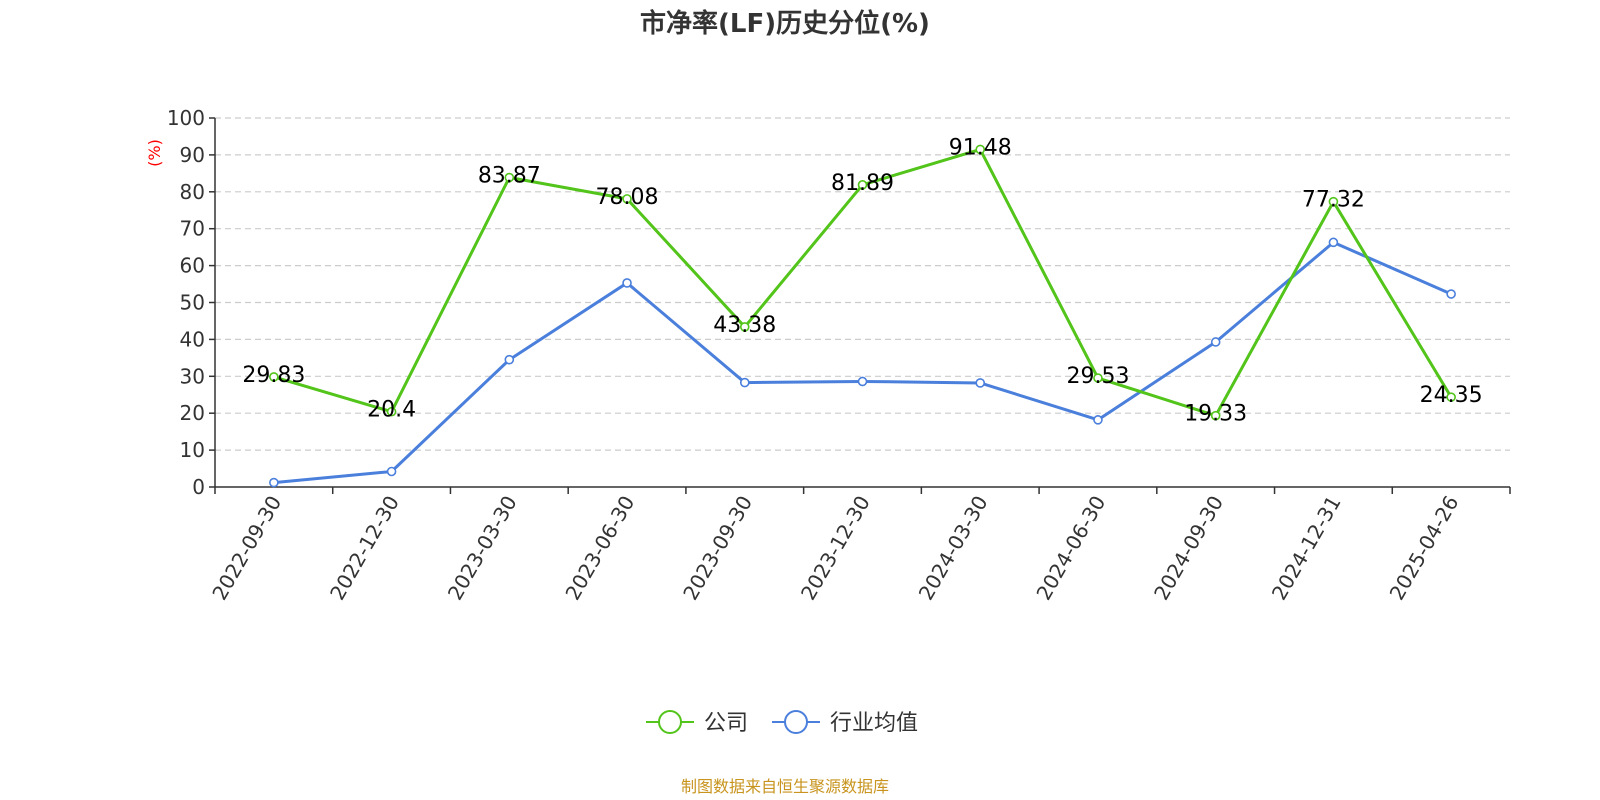  Describe the element at coordinates (364, 548) in the screenshot. I see `x-tick-label: 2022-12-30` at that location.